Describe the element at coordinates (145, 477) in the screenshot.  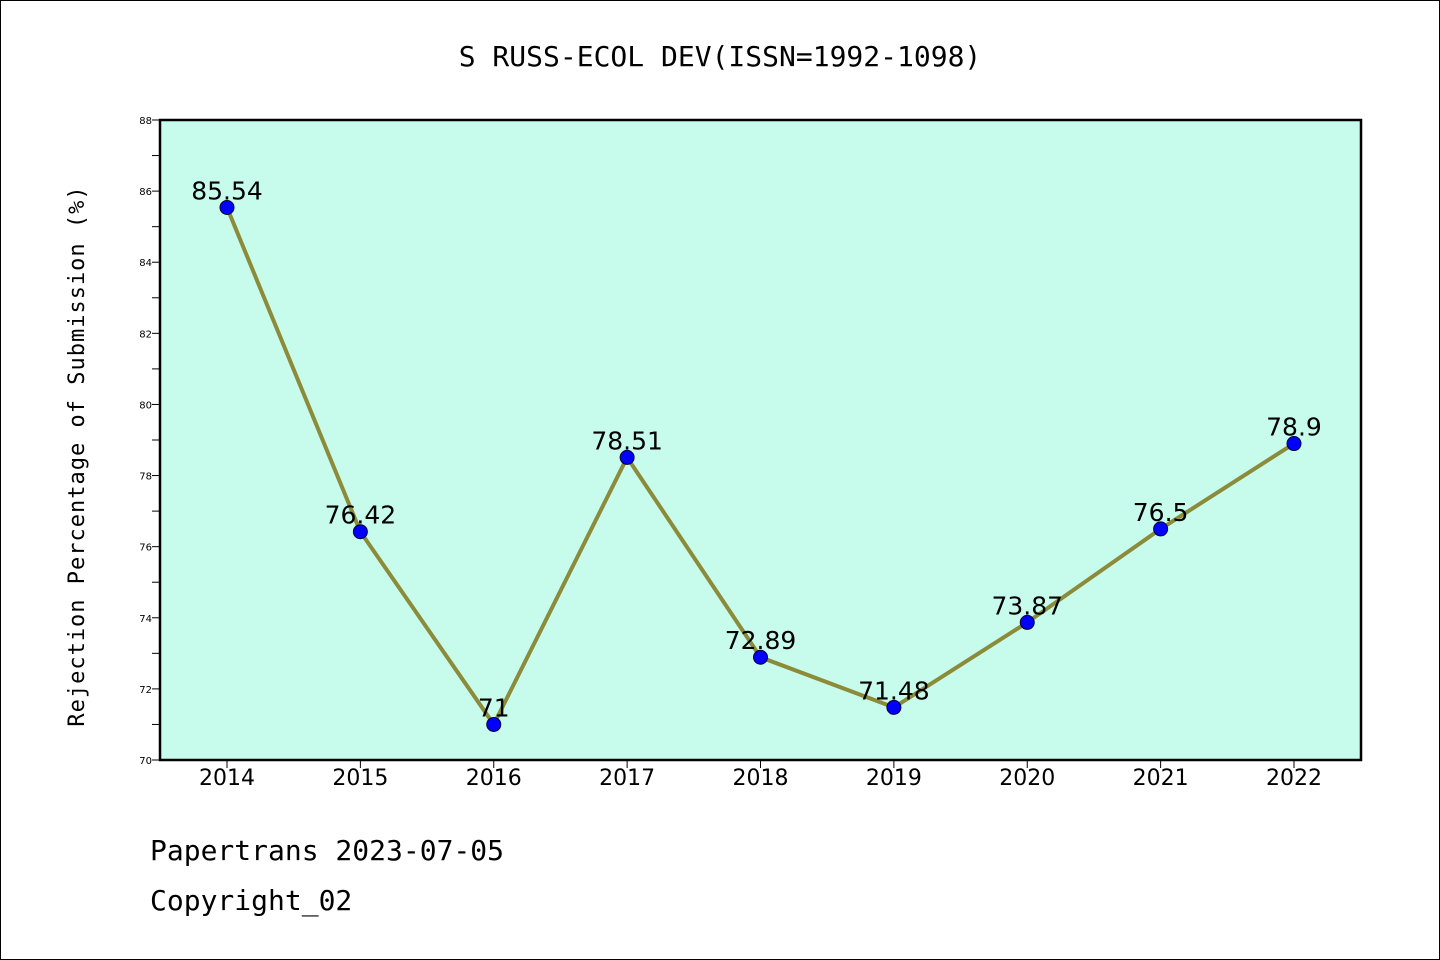
I see `y-tick-label: 78` at that location.